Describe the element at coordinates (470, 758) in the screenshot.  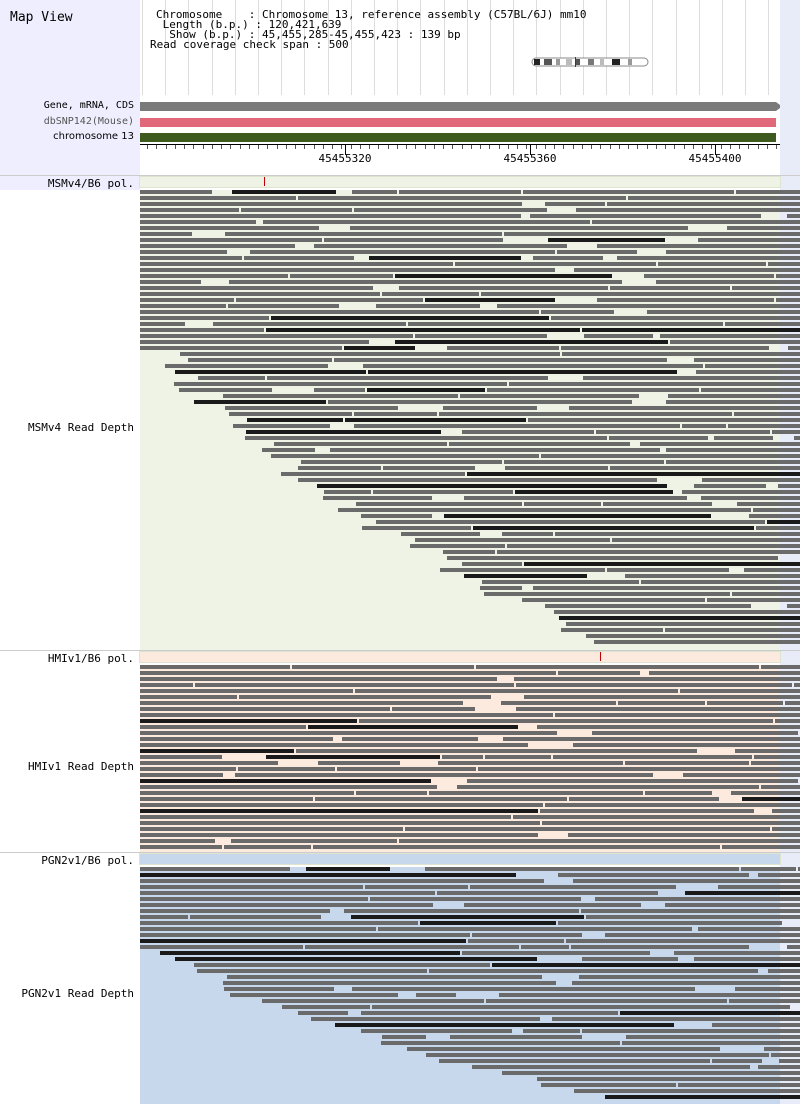
I see `read-pileup` at that location.